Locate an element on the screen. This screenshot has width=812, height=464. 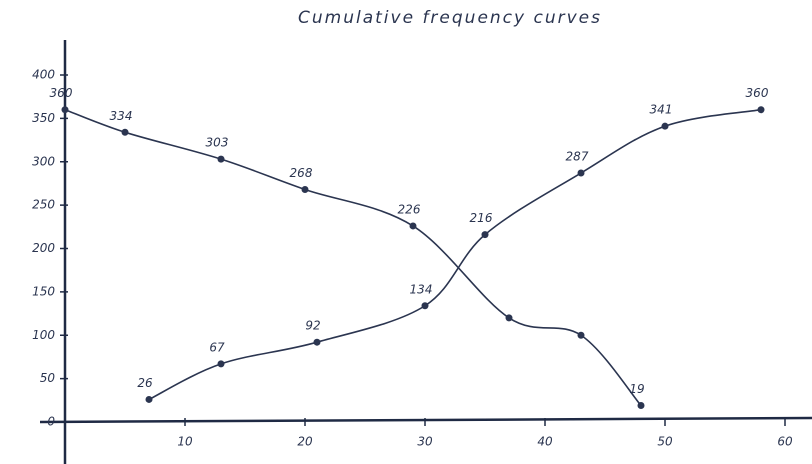
data-label: 134 is located at coordinates (421, 289).